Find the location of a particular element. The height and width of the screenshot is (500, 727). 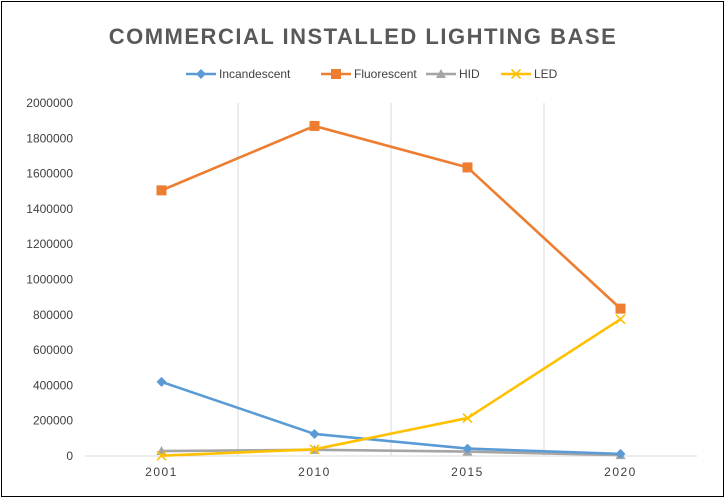

x-tick-label: 2001 is located at coordinates (161, 472).